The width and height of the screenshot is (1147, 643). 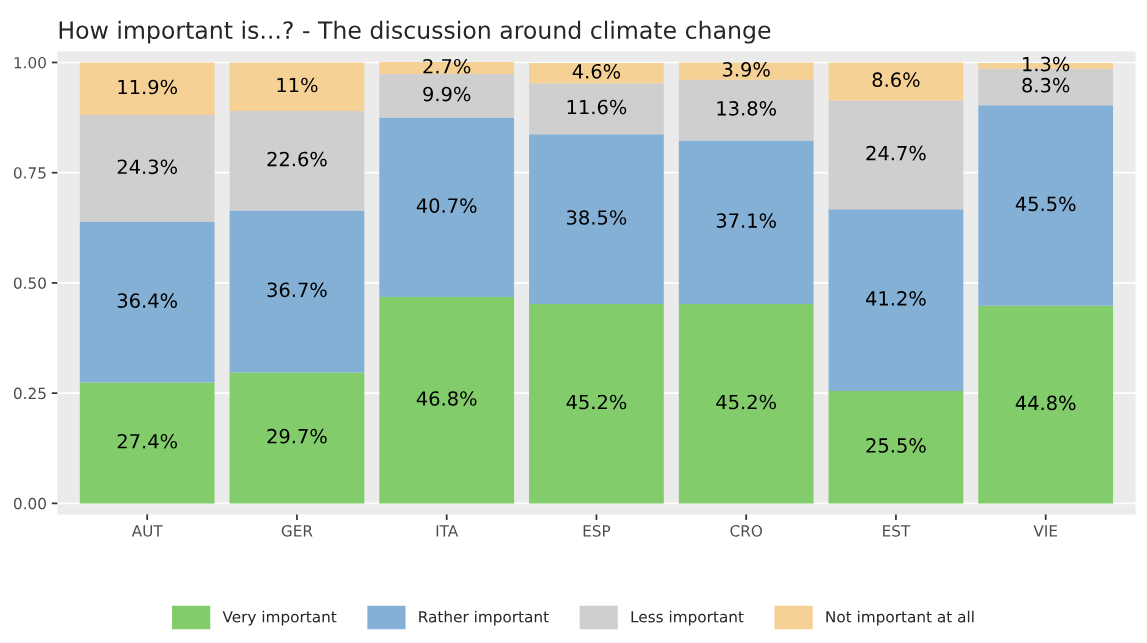 What do you see at coordinates (897, 531) in the screenshot?
I see `x-tick-label: EST` at bounding box center [897, 531].